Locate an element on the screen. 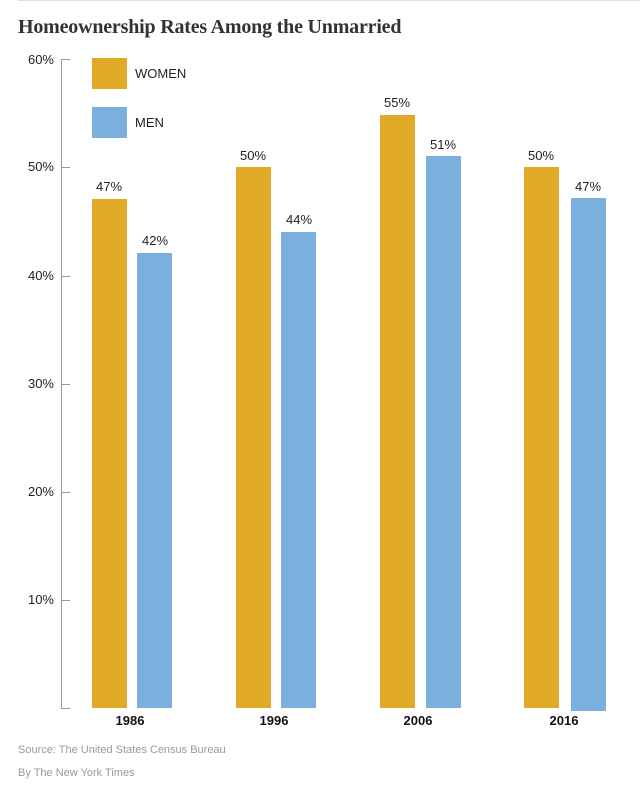 The height and width of the screenshot is (789, 640). chart-title: Homeownership Rates Among the Unmarried is located at coordinates (210, 27).